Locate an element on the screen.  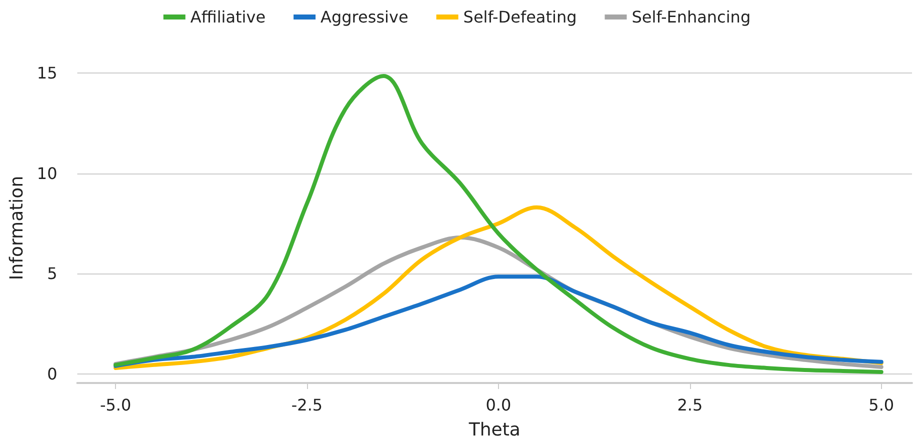
legend-label: Self-Enhancing is located at coordinates (691, 17).